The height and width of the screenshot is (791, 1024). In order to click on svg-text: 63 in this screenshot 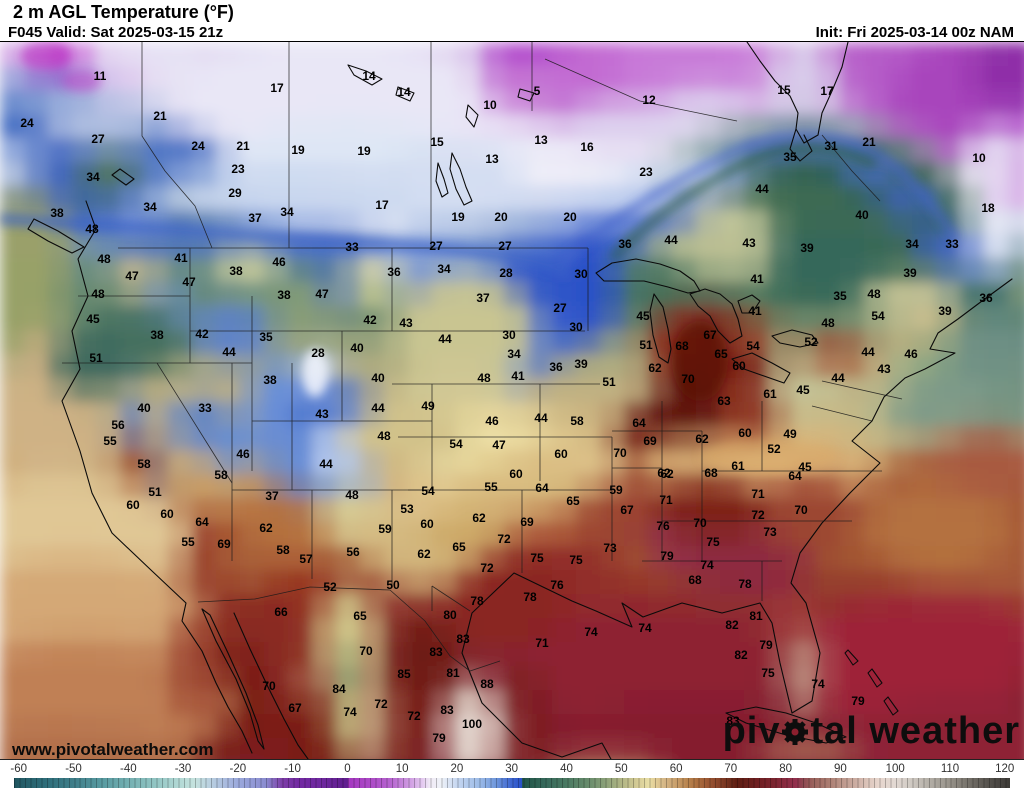, I will do `click(724, 401)`.